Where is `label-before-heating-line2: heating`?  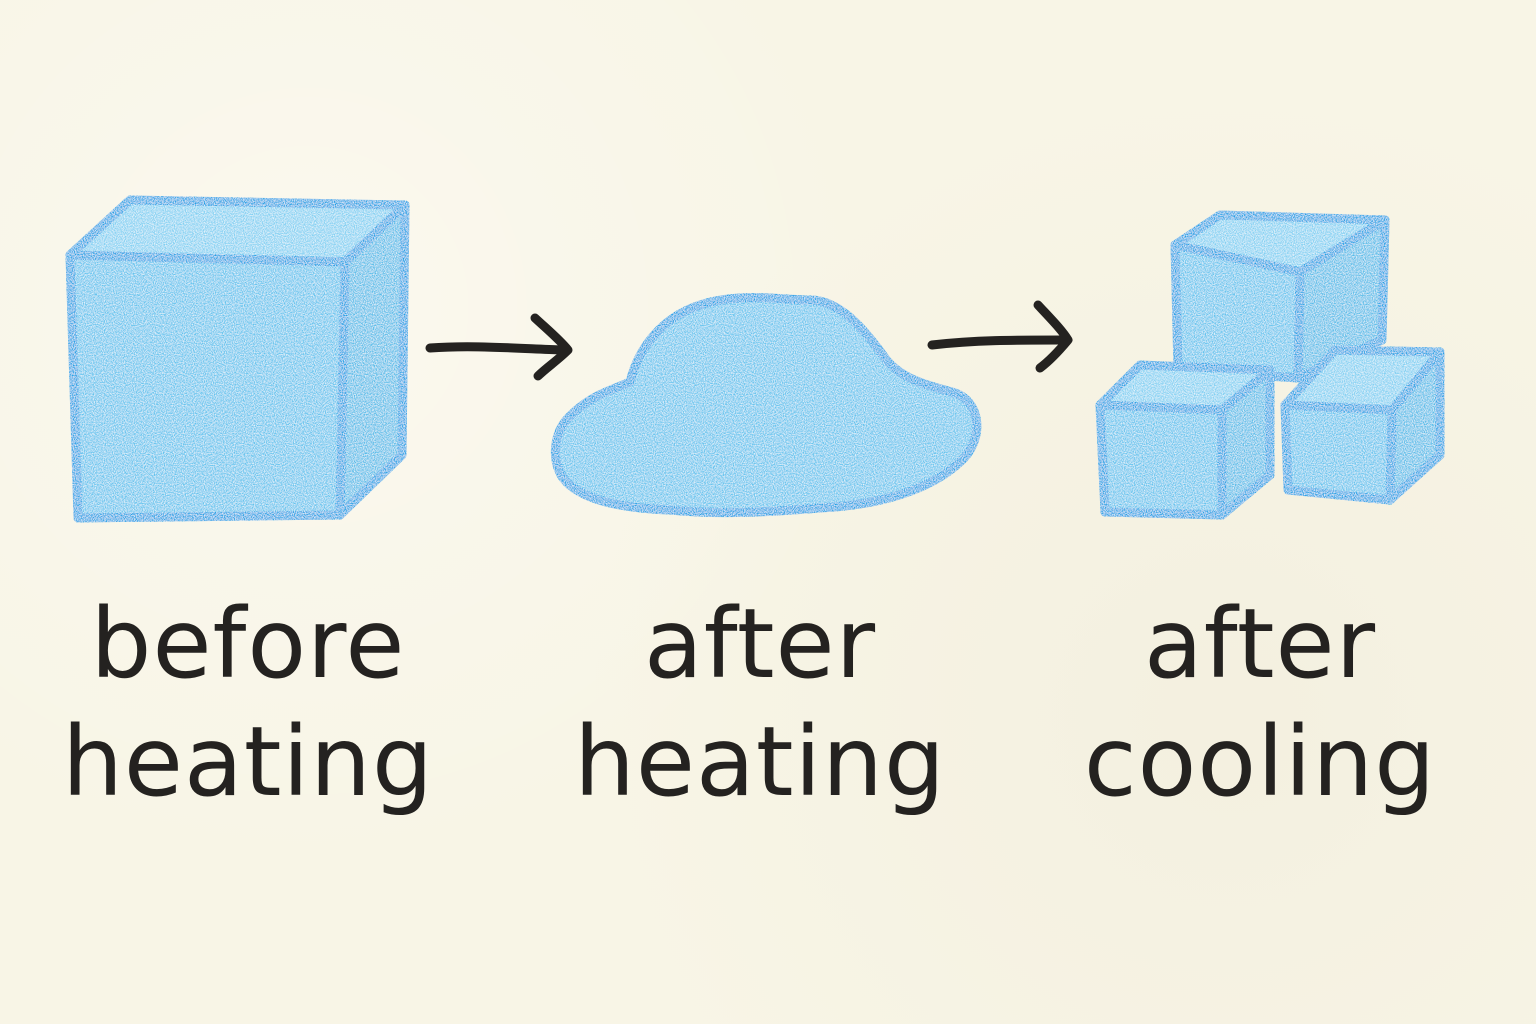 label-before-heating-line2: heating is located at coordinates (248, 762).